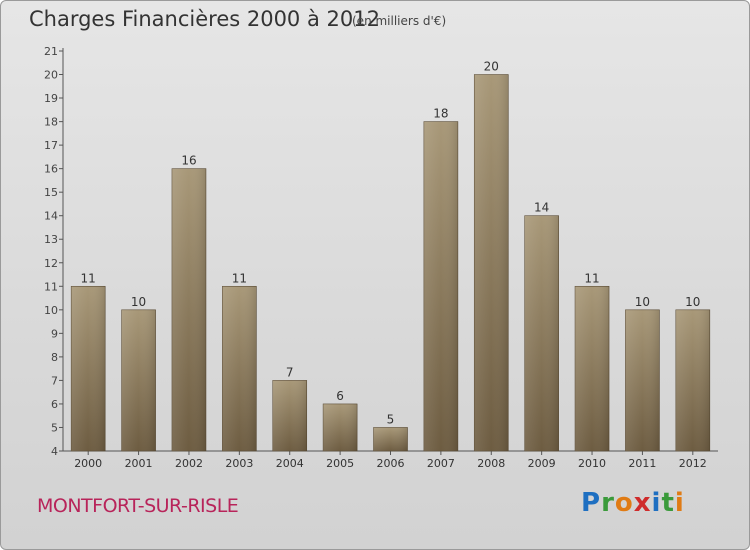 The height and width of the screenshot is (550, 750). I want to click on y-tick-label: 6, so click(54, 404).